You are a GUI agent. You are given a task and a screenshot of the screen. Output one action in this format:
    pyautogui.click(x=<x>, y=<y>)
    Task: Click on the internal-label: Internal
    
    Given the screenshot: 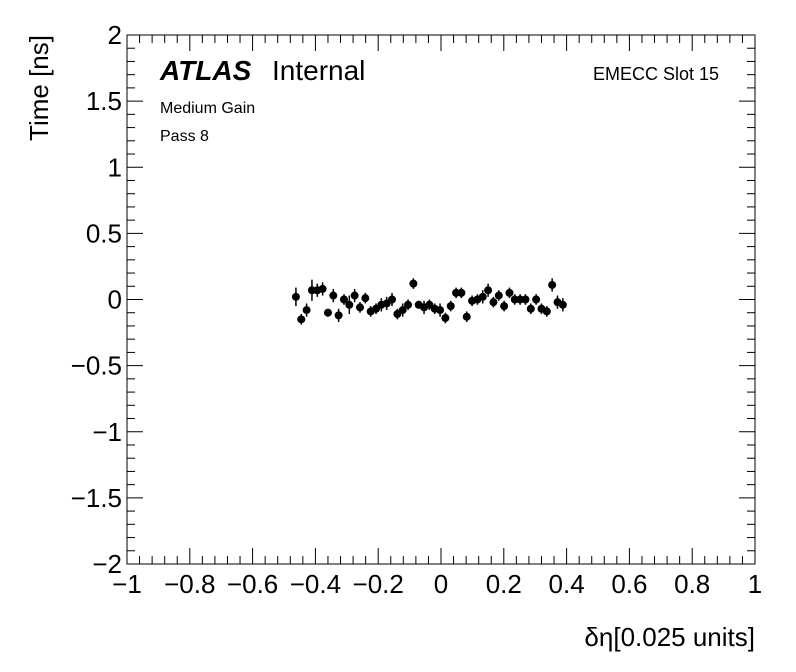 What is the action you would take?
    pyautogui.click(x=318, y=70)
    